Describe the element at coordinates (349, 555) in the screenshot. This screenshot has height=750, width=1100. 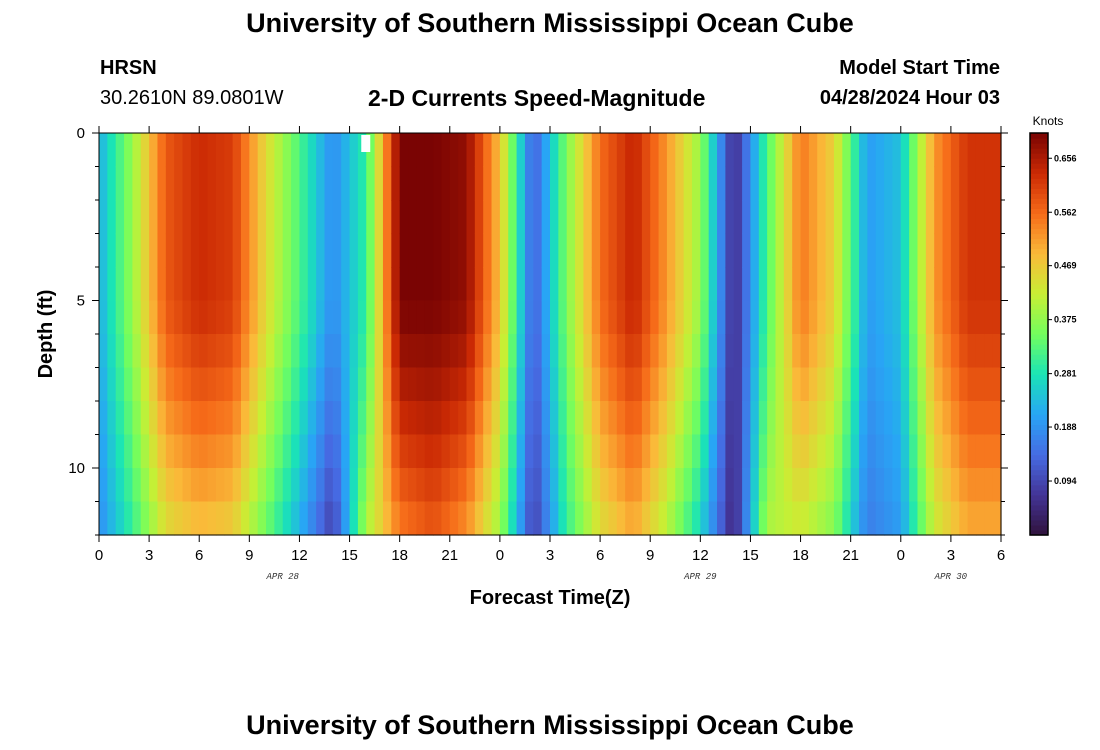
I see `x-tick-label: 15` at that location.